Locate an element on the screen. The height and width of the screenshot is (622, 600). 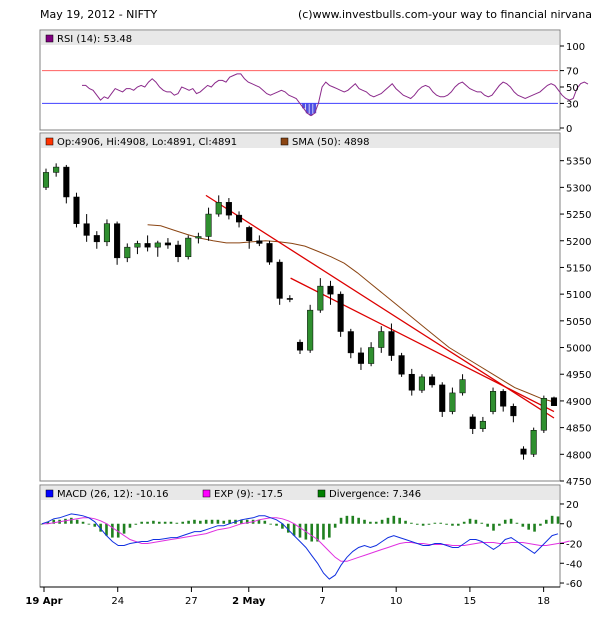
x-tick-label: 7 is located at coordinates (322, 601).